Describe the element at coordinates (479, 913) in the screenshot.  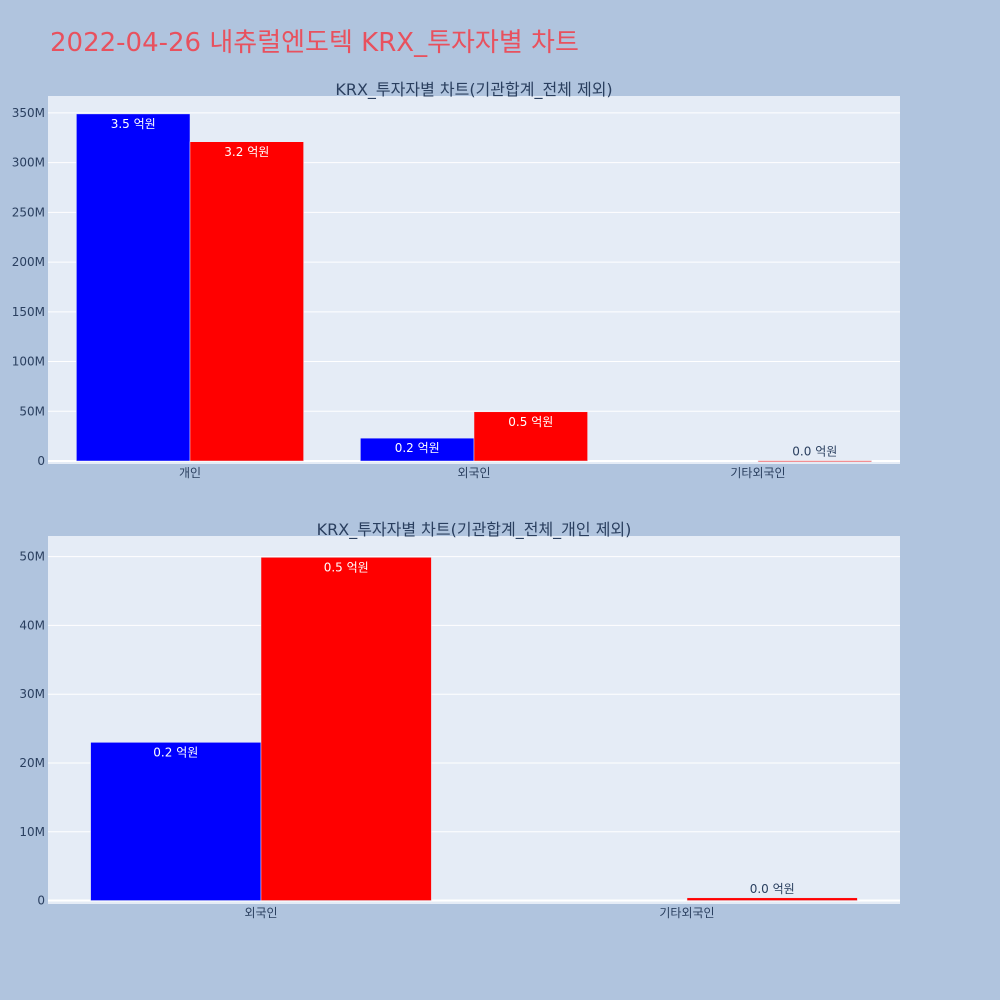
I see `chart-2-x-ticks: 외국인 기타외국인` at that location.